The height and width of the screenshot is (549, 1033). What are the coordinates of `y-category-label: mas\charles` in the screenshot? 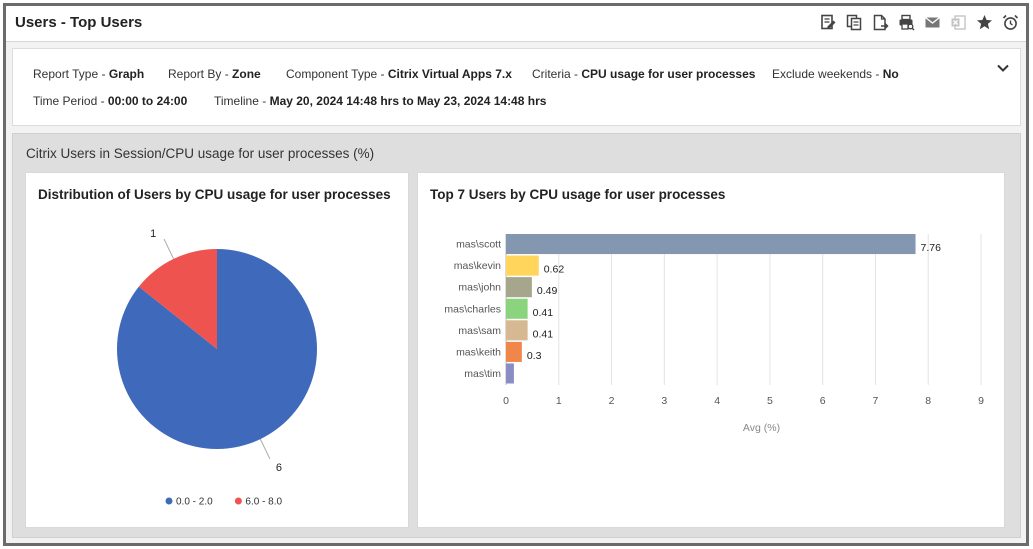 It's located at (472, 309).